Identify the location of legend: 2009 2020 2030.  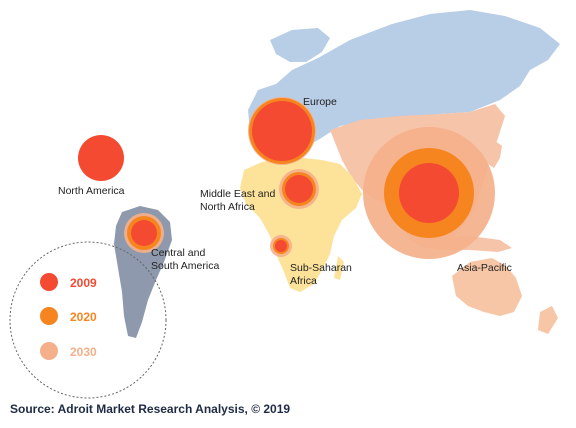
(68, 316).